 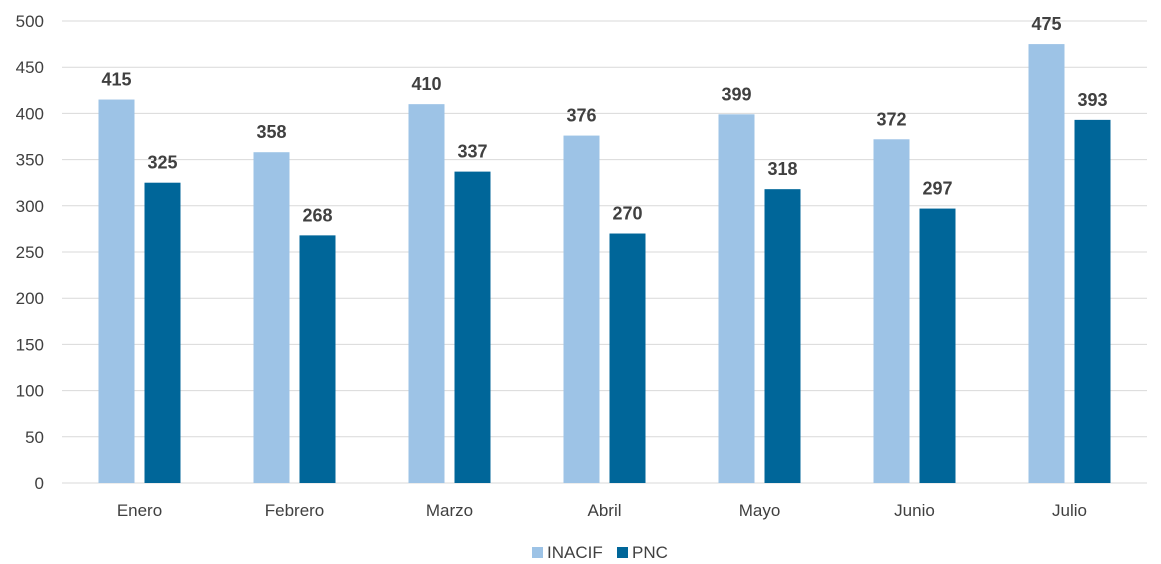 I want to click on bar-inacif-junio, so click(x=891, y=311).